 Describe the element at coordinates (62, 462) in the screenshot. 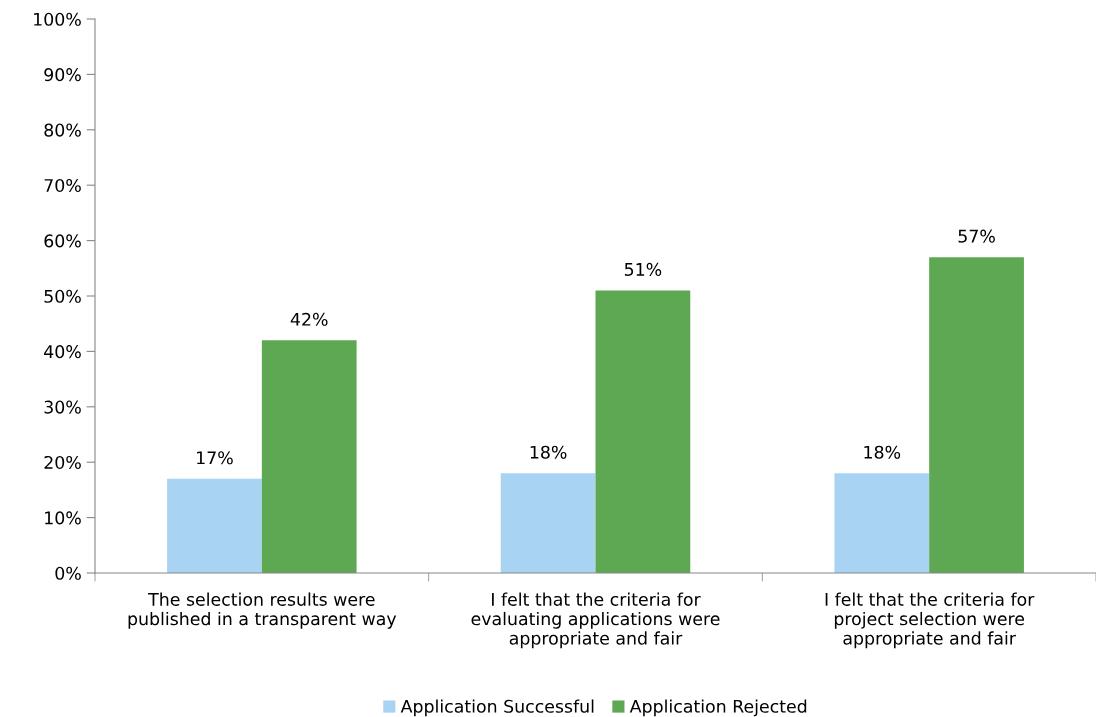

I see `y-tick-label: 20%` at that location.